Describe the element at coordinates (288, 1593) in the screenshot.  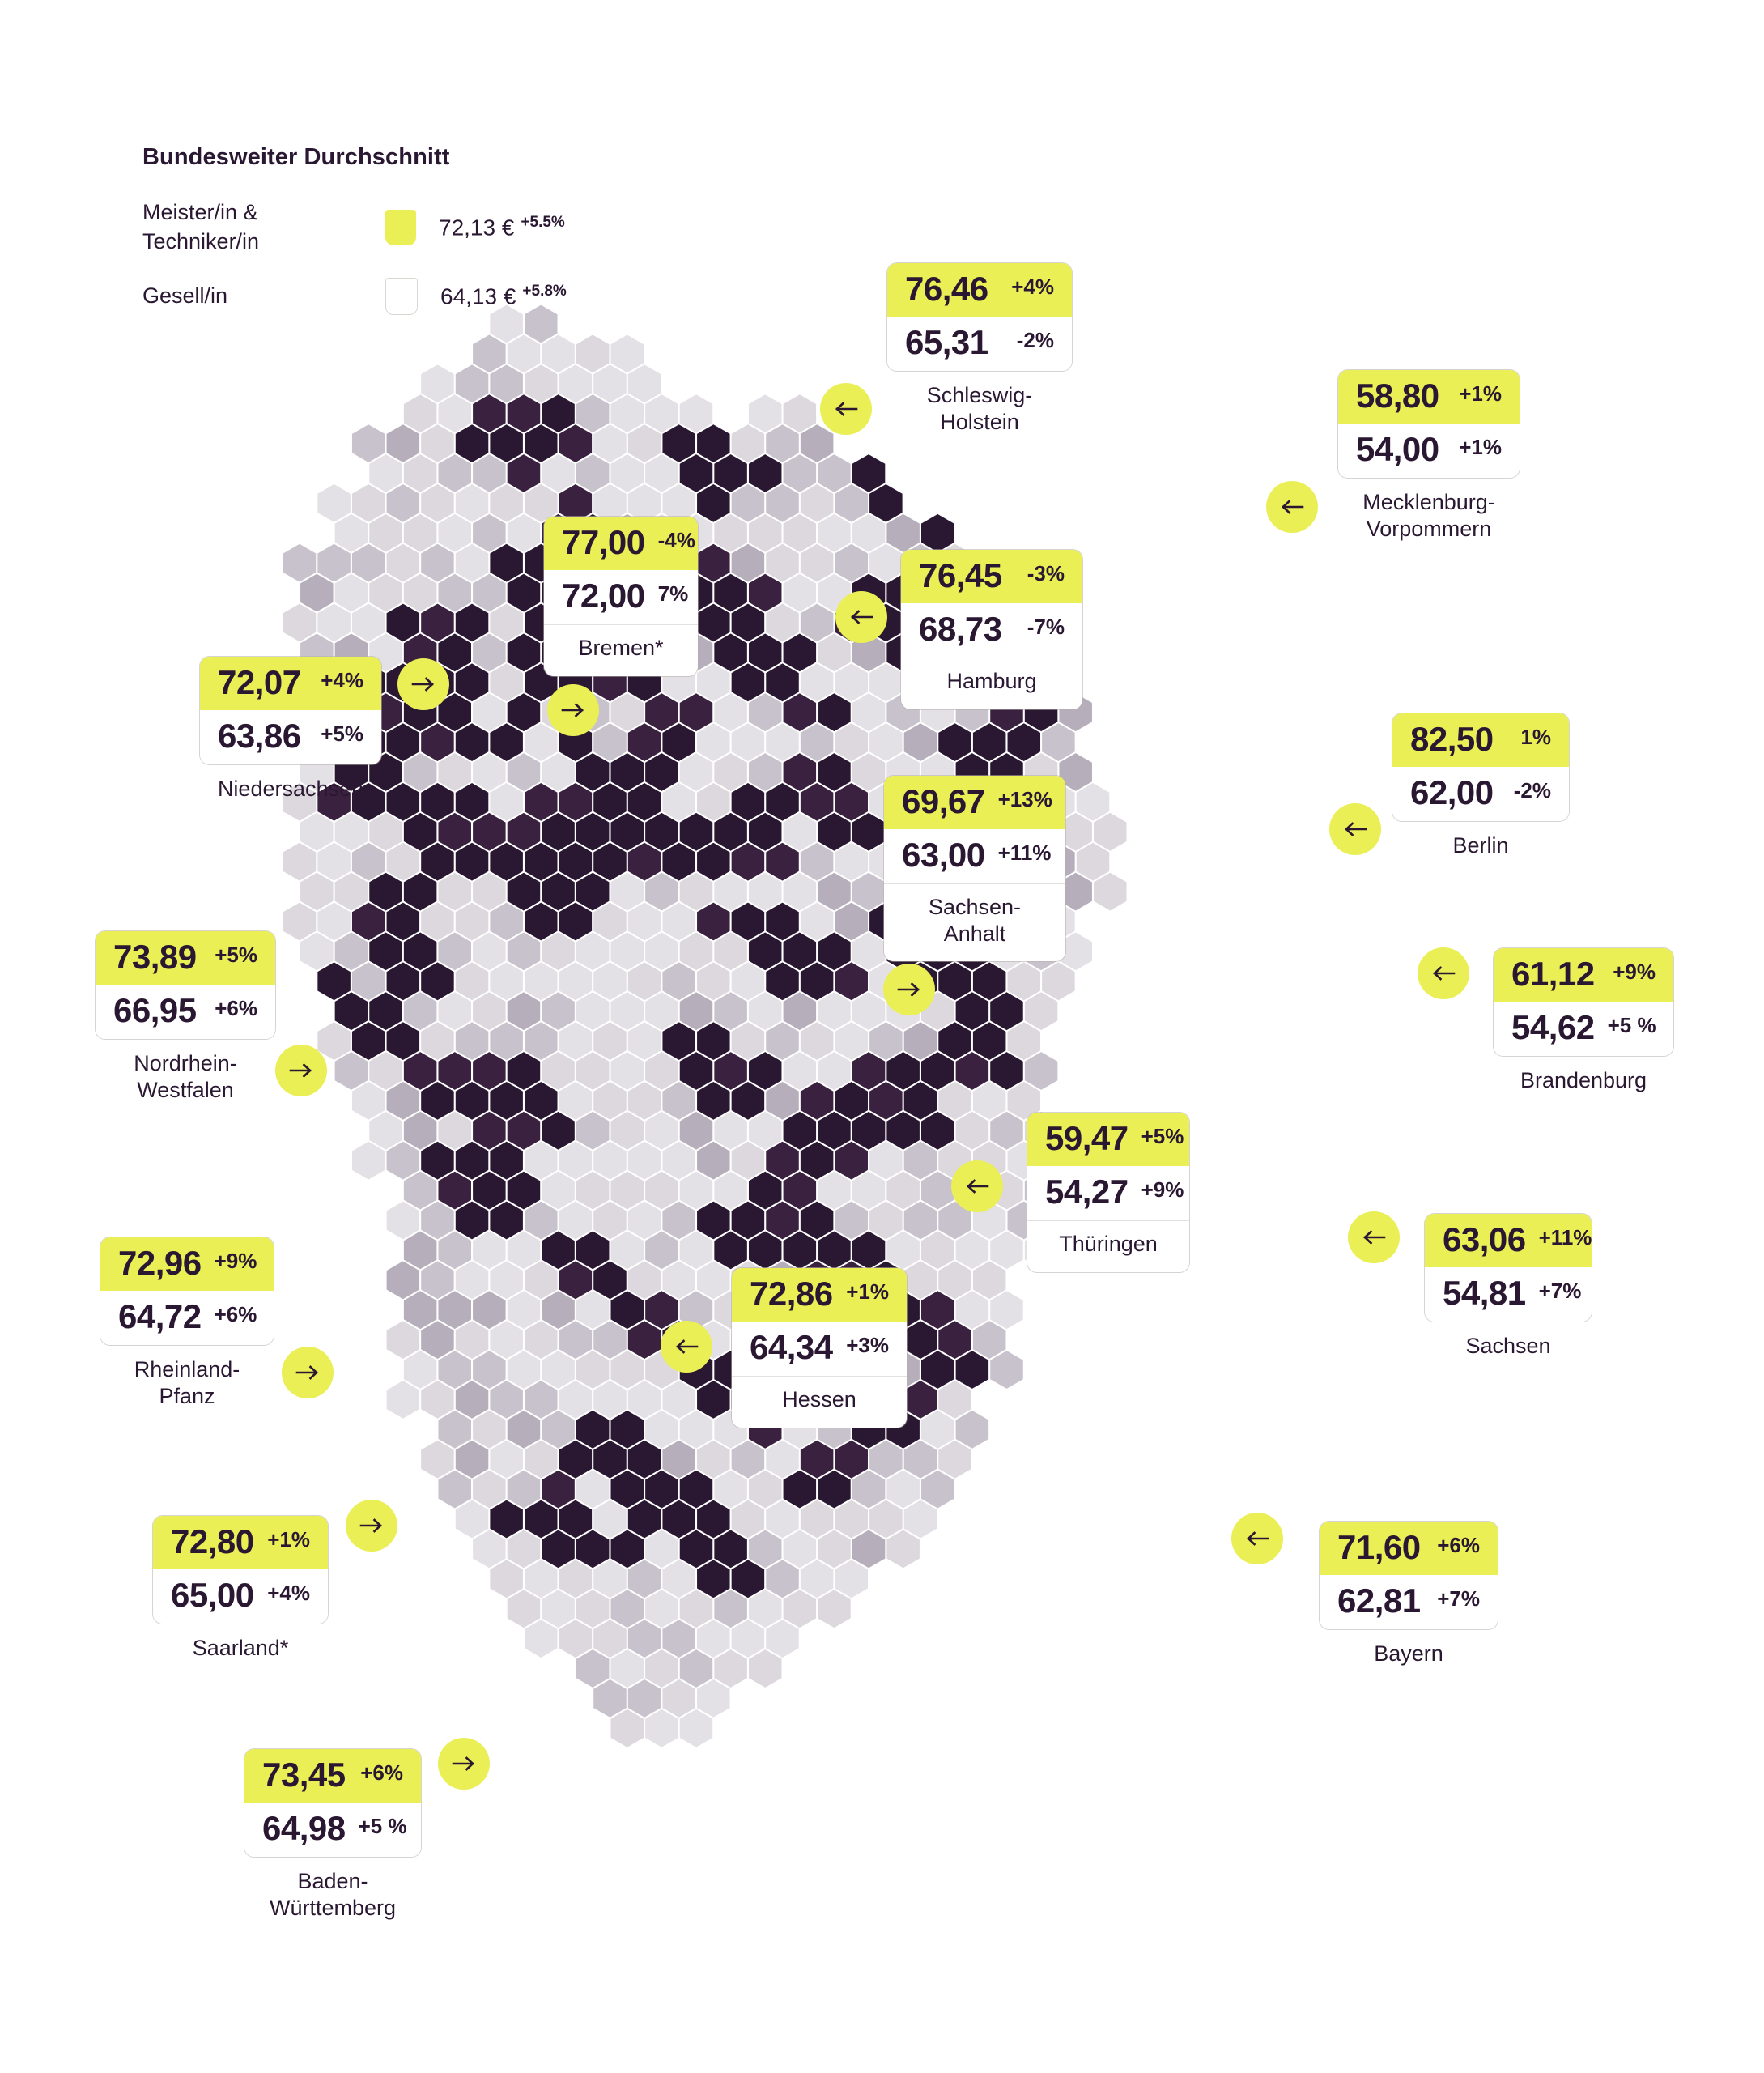
I see `journeyman-rate-delta: +4%` at that location.